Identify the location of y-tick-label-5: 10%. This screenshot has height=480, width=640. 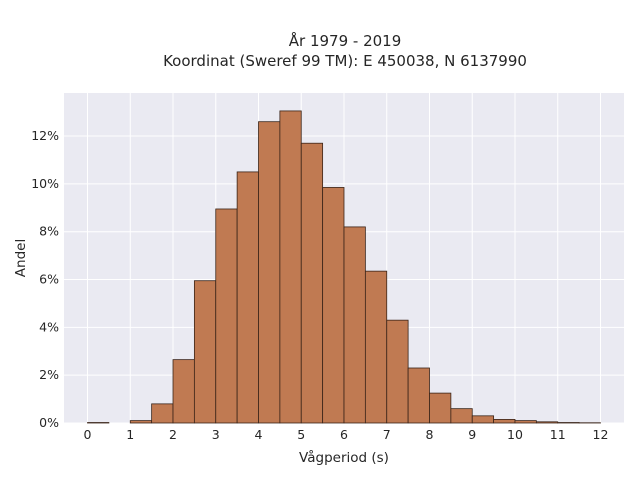
(45, 183).